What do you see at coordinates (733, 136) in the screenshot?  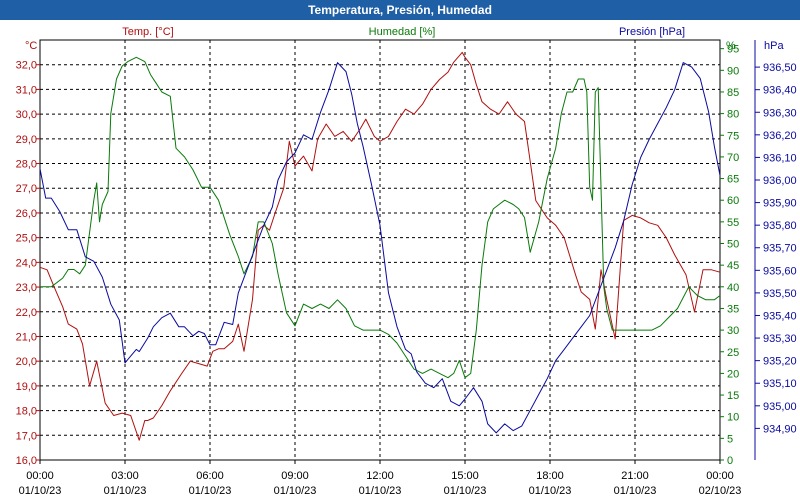 I see `humidity-tick-label: 75` at bounding box center [733, 136].